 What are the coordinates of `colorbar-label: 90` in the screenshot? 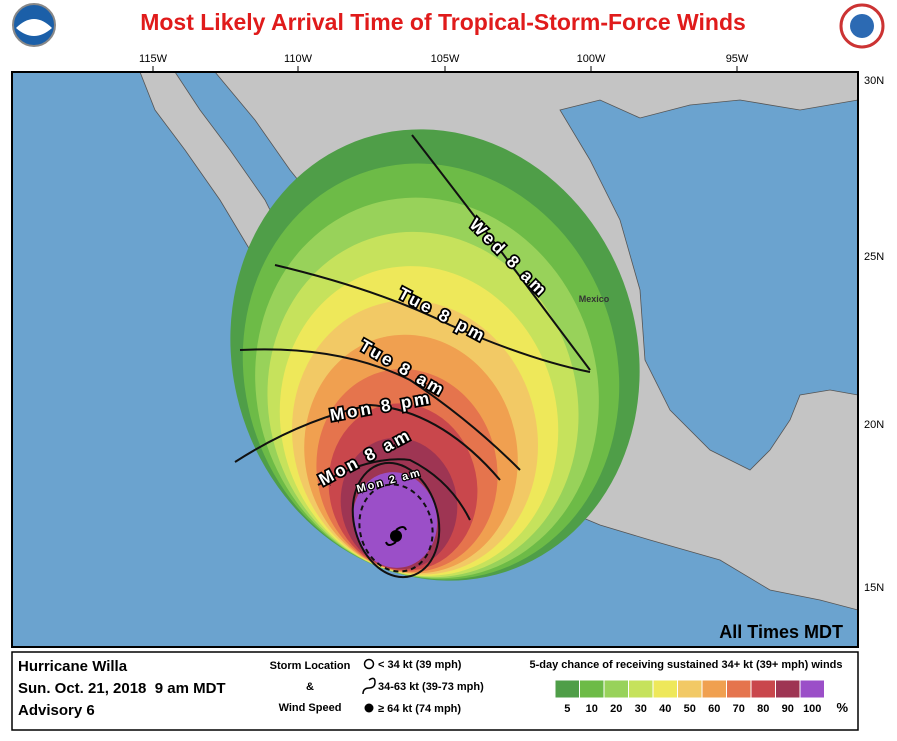 It's located at (788, 709).